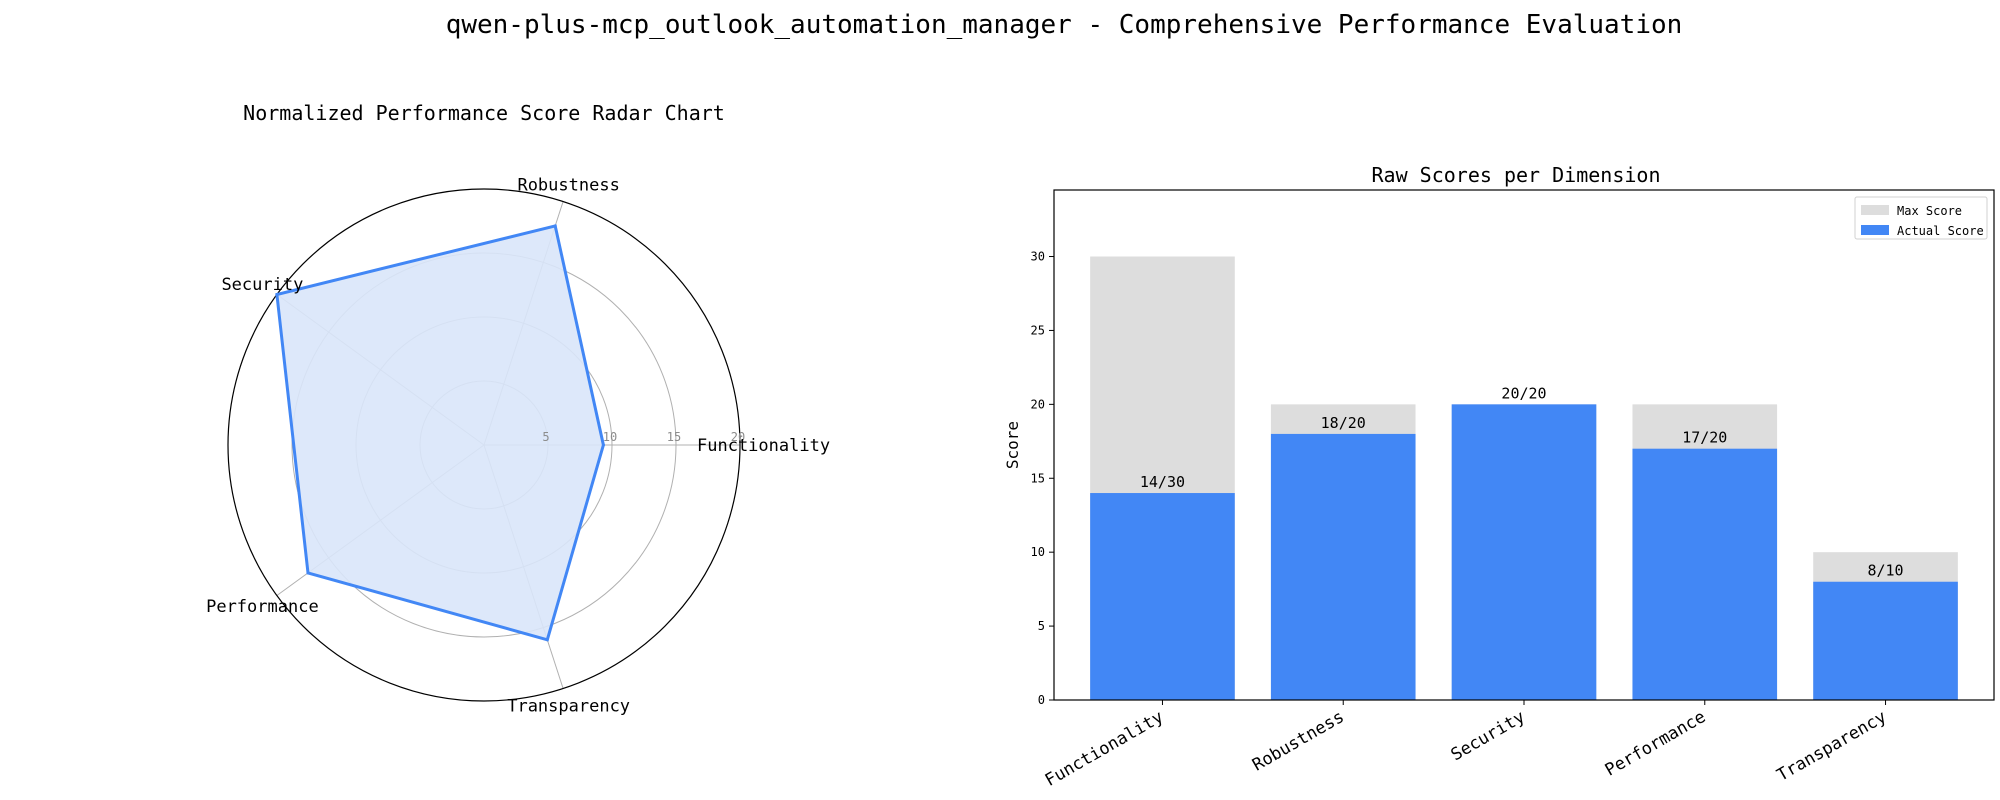  Describe the element at coordinates (1041, 700) in the screenshot. I see `bar-ytick-label: 0` at that location.